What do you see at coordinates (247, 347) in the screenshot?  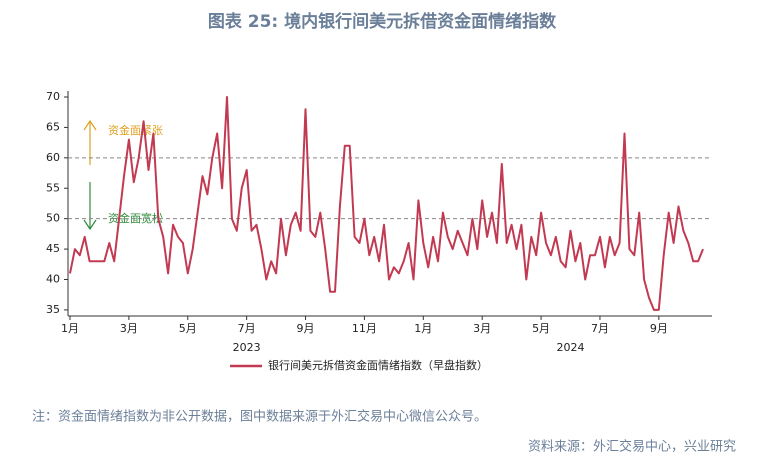 I see `year-label: 2023` at bounding box center [247, 347].